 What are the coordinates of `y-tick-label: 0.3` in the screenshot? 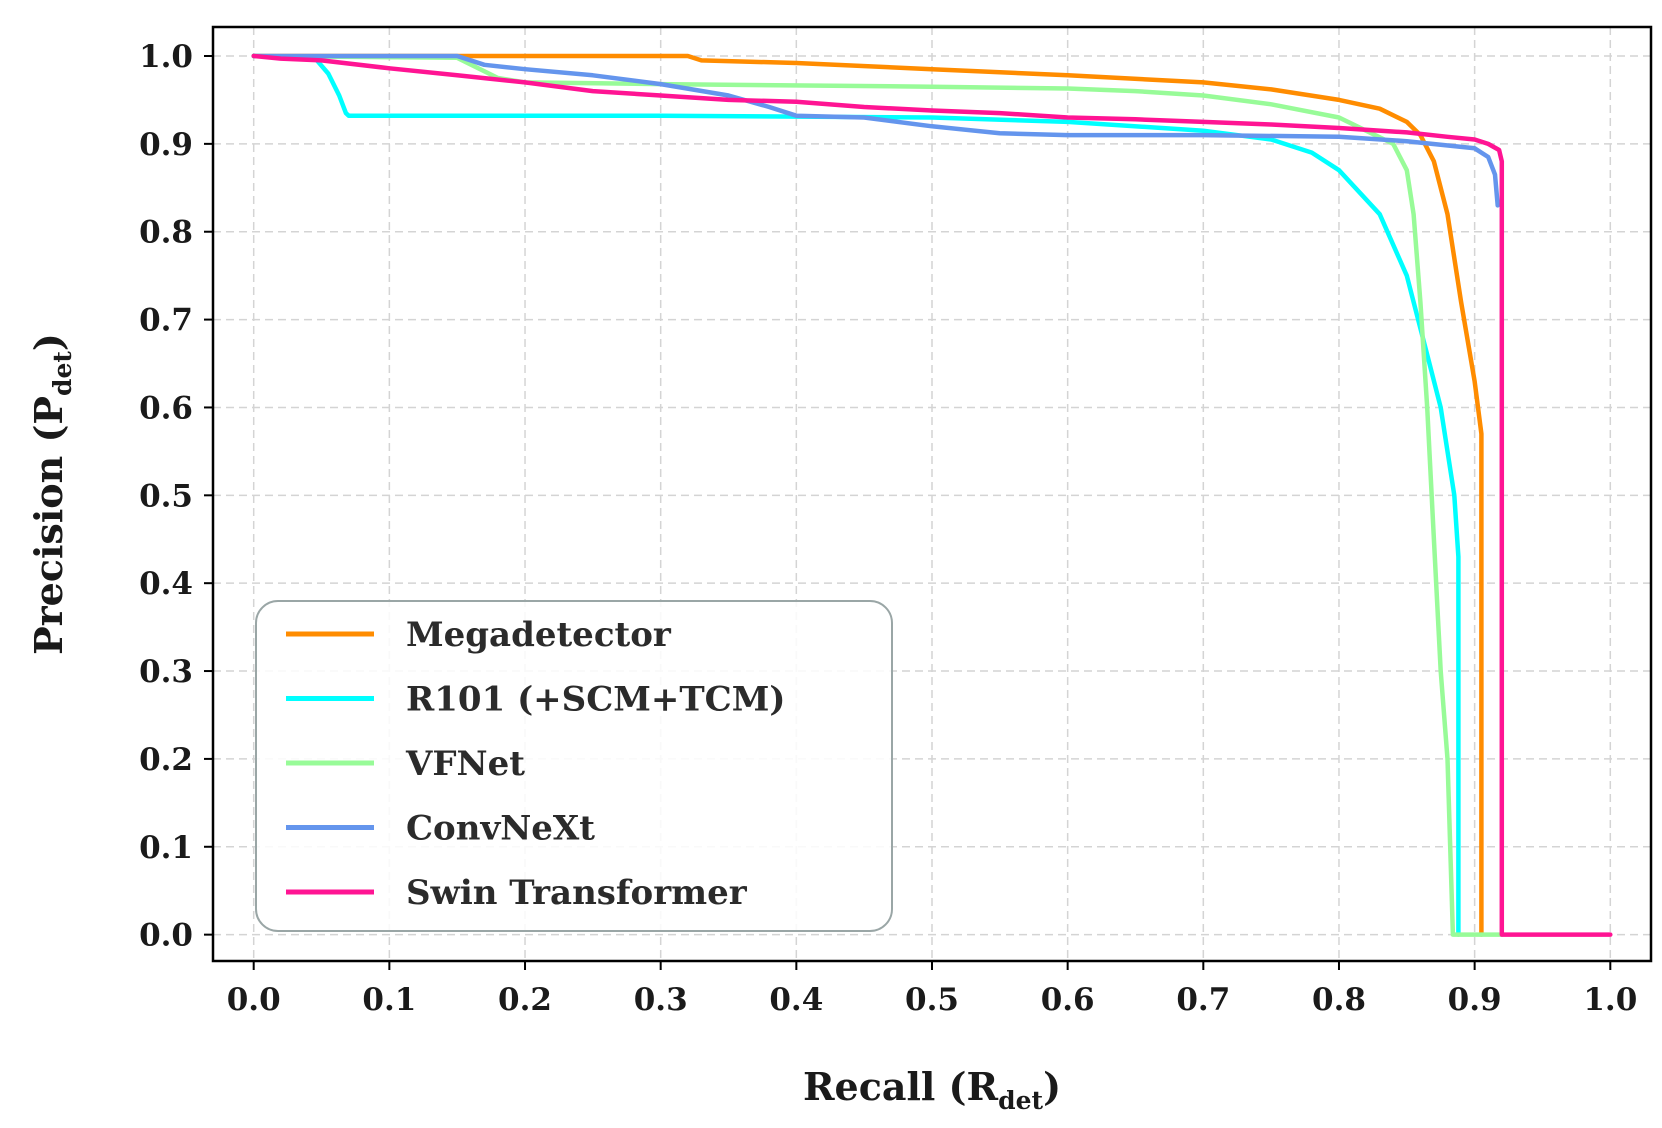 It's located at (166, 672).